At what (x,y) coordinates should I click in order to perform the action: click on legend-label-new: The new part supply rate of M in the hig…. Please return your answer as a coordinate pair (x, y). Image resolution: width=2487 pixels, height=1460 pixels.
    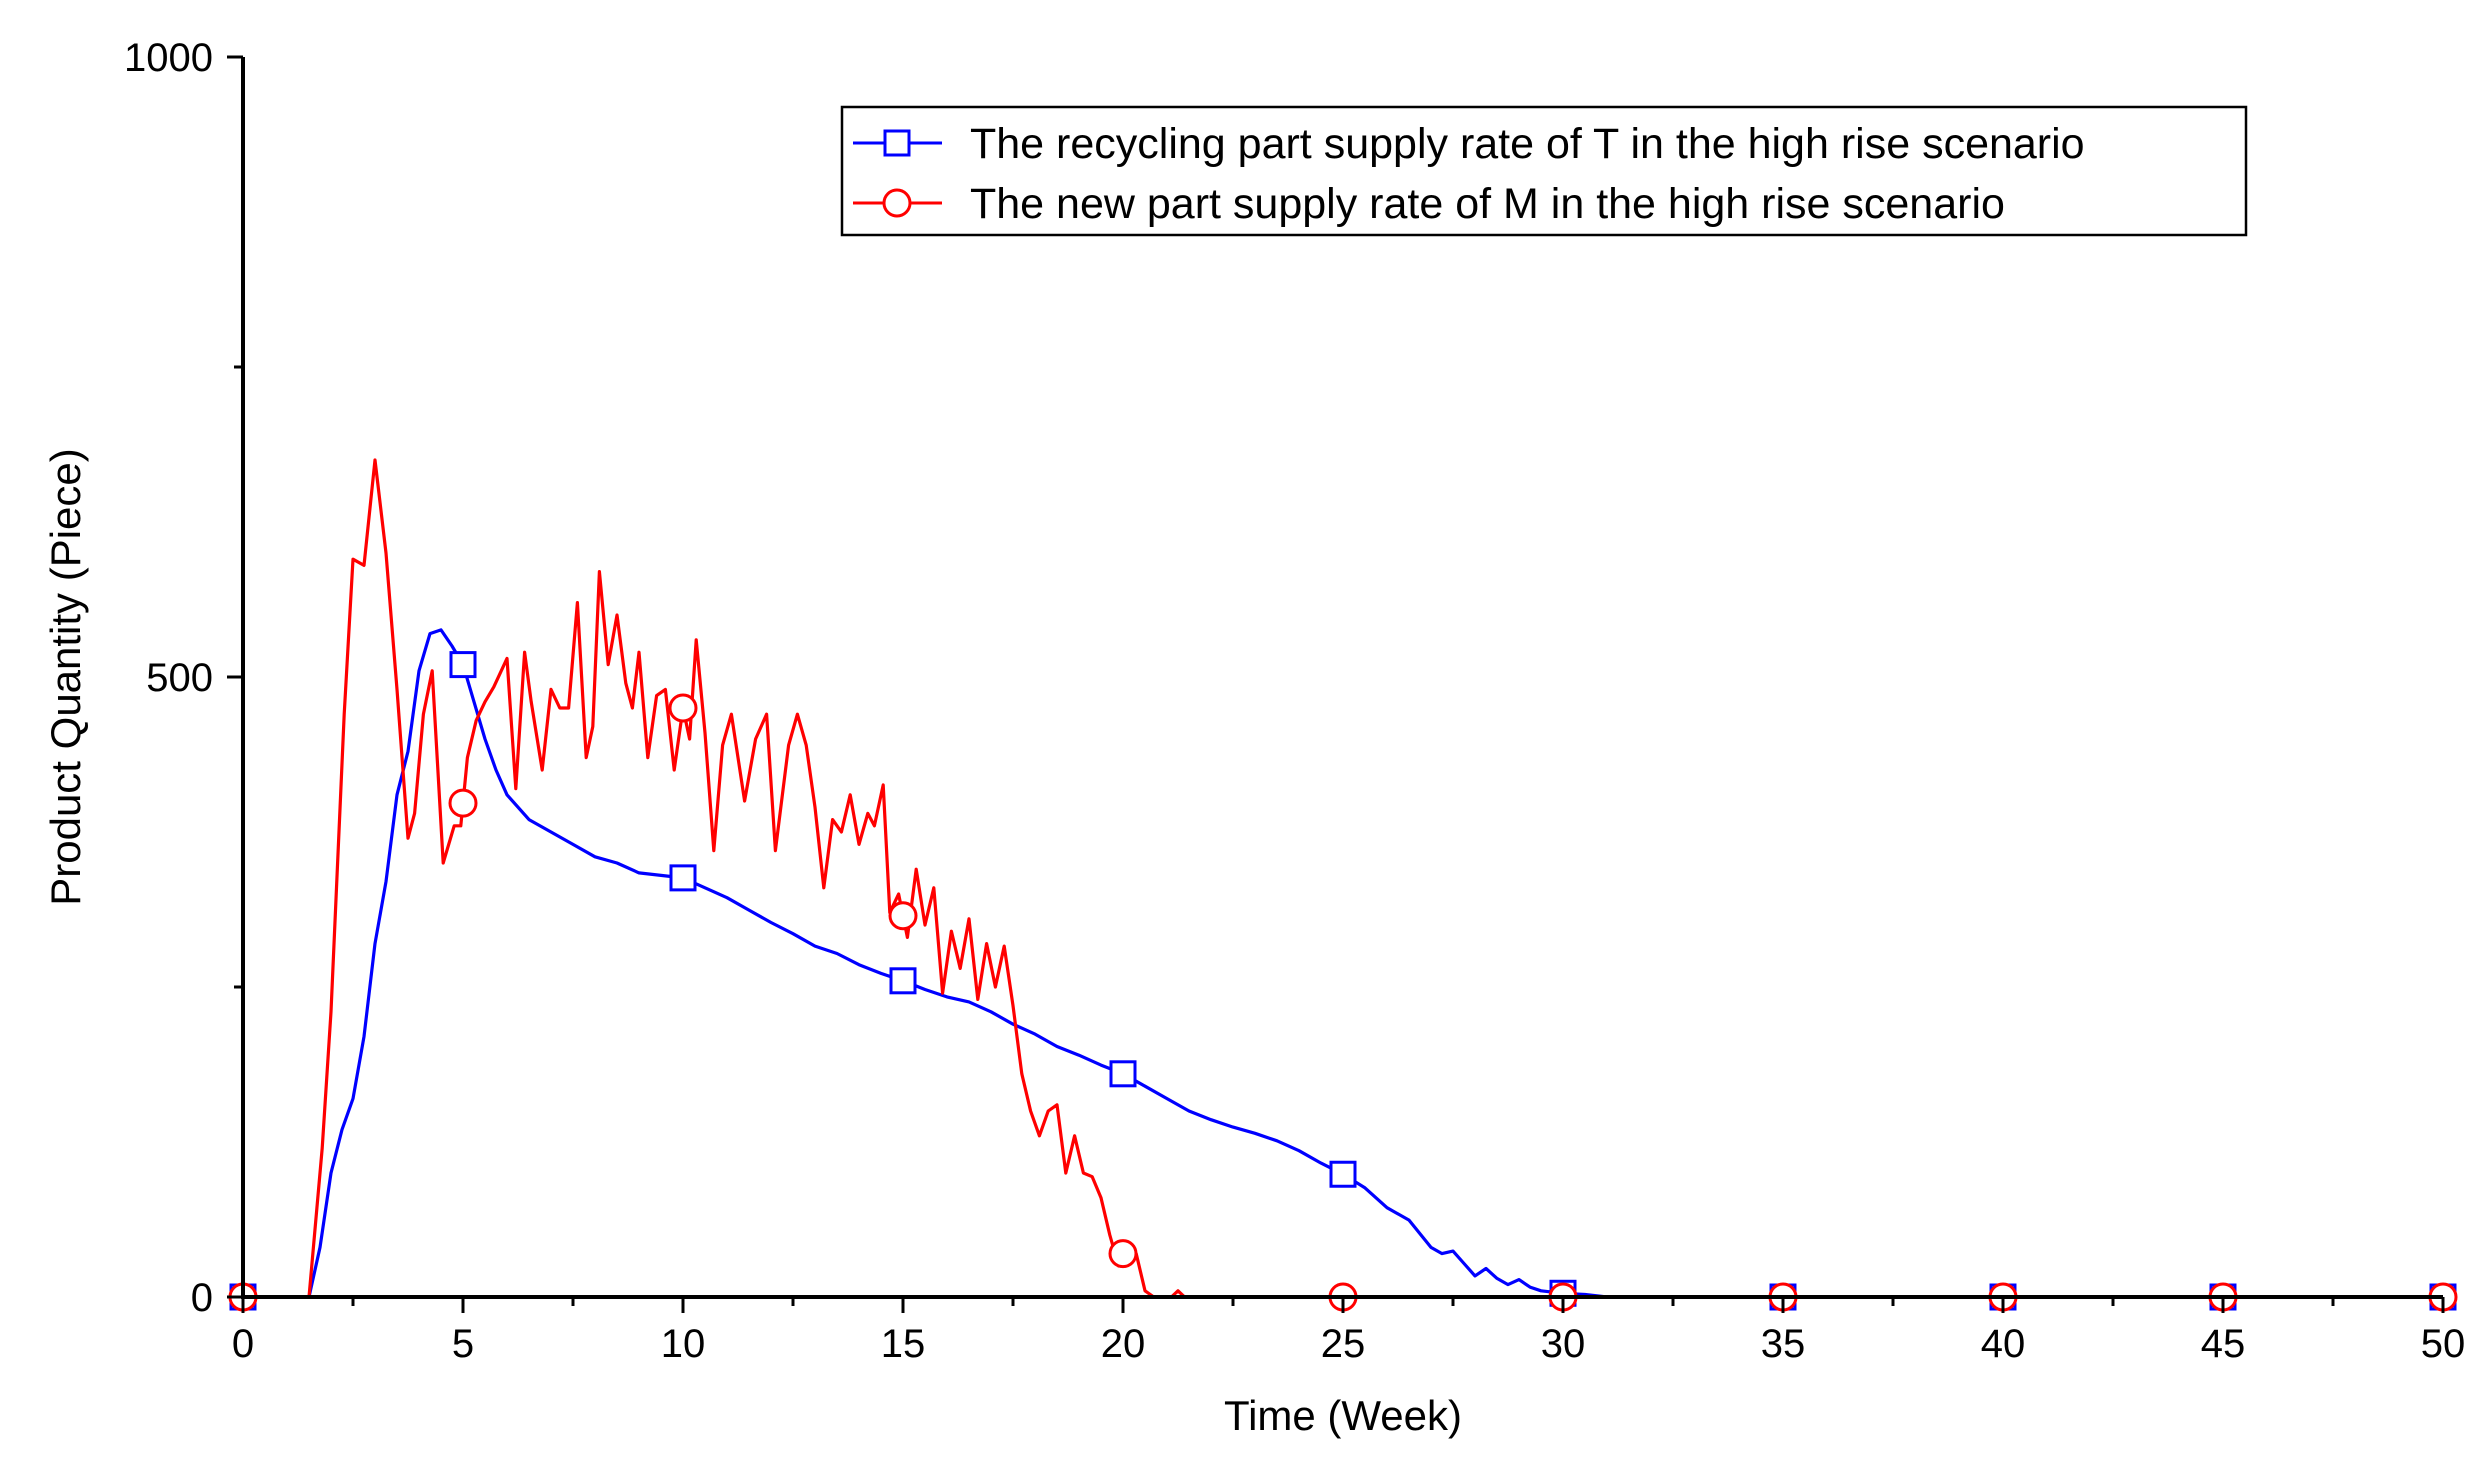
    Looking at the image, I should click on (1487, 204).